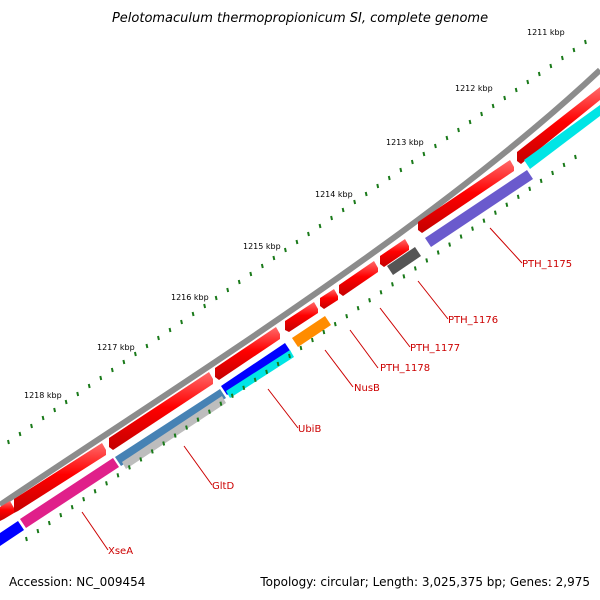  Describe the element at coordinates (474, 88) in the screenshot. I see `kbp-label-1212: 1212 kbp` at that location.